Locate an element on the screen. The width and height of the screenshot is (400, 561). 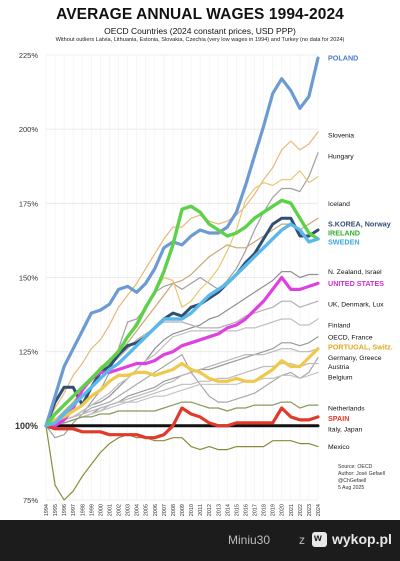
x-tick-label: 2003 is located at coordinates (129, 510).